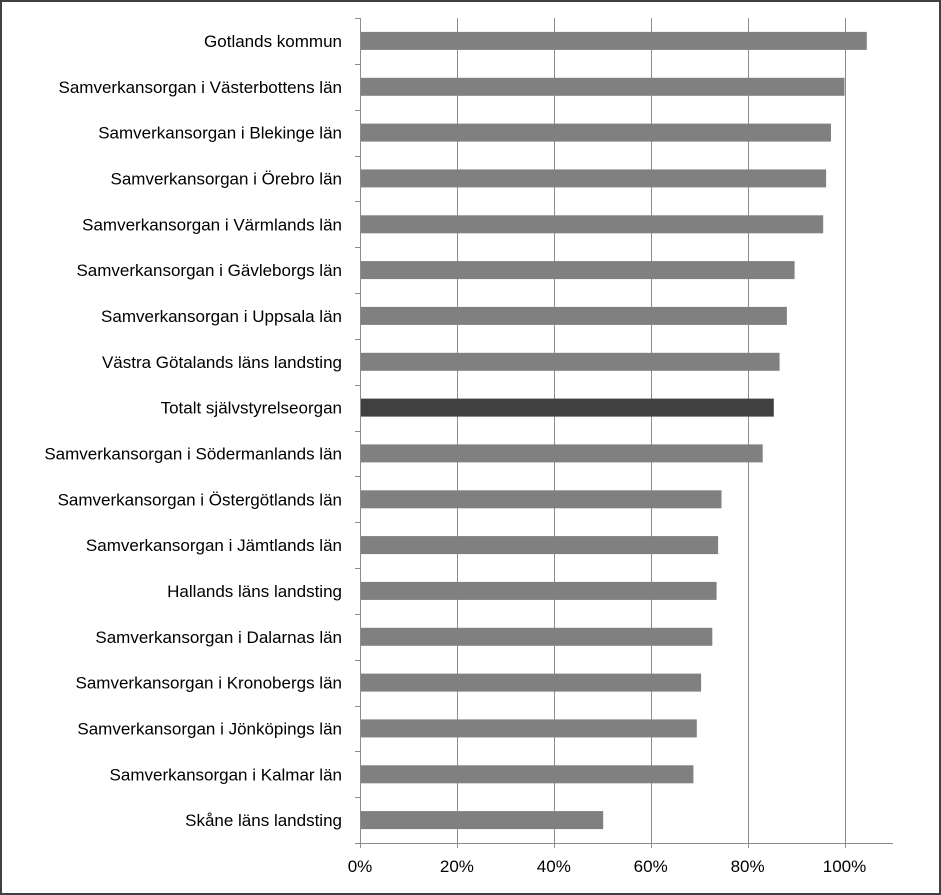  I want to click on category-label-9: Samverkansorgan i Södermanlands län, so click(193, 453).